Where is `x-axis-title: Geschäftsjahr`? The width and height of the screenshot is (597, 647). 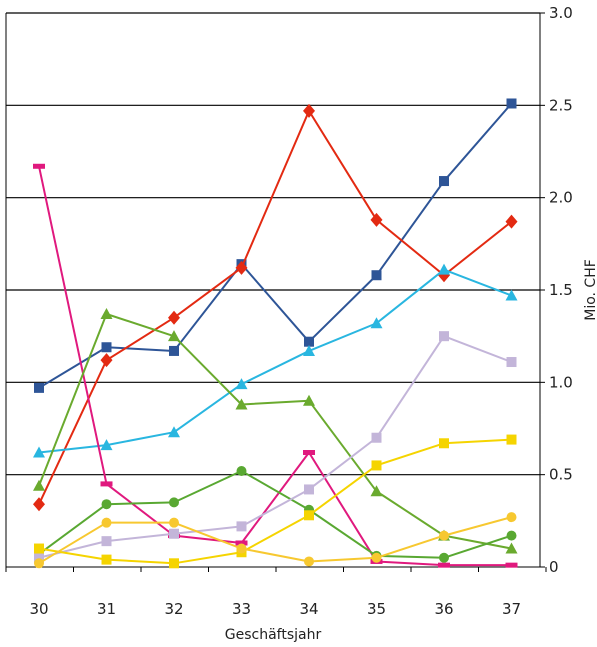 x-axis-title: Geschäftsjahr is located at coordinates (273, 635).